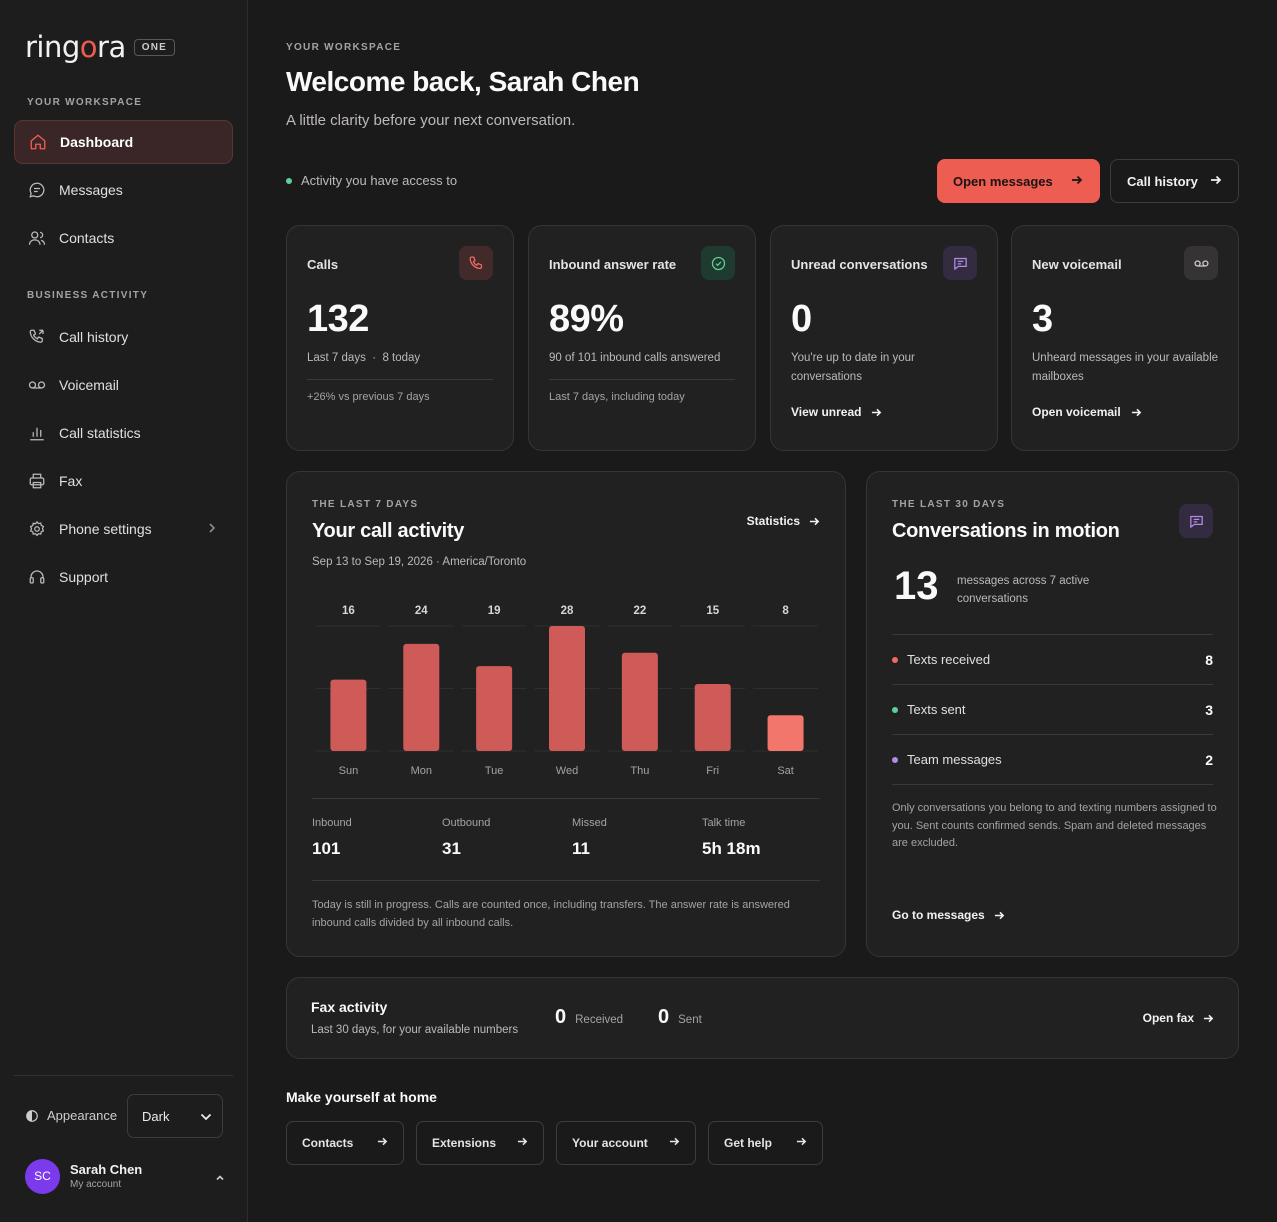  Describe the element at coordinates (1087, 412) in the screenshot. I see `open-voicemail-link: Open voicemail` at that location.